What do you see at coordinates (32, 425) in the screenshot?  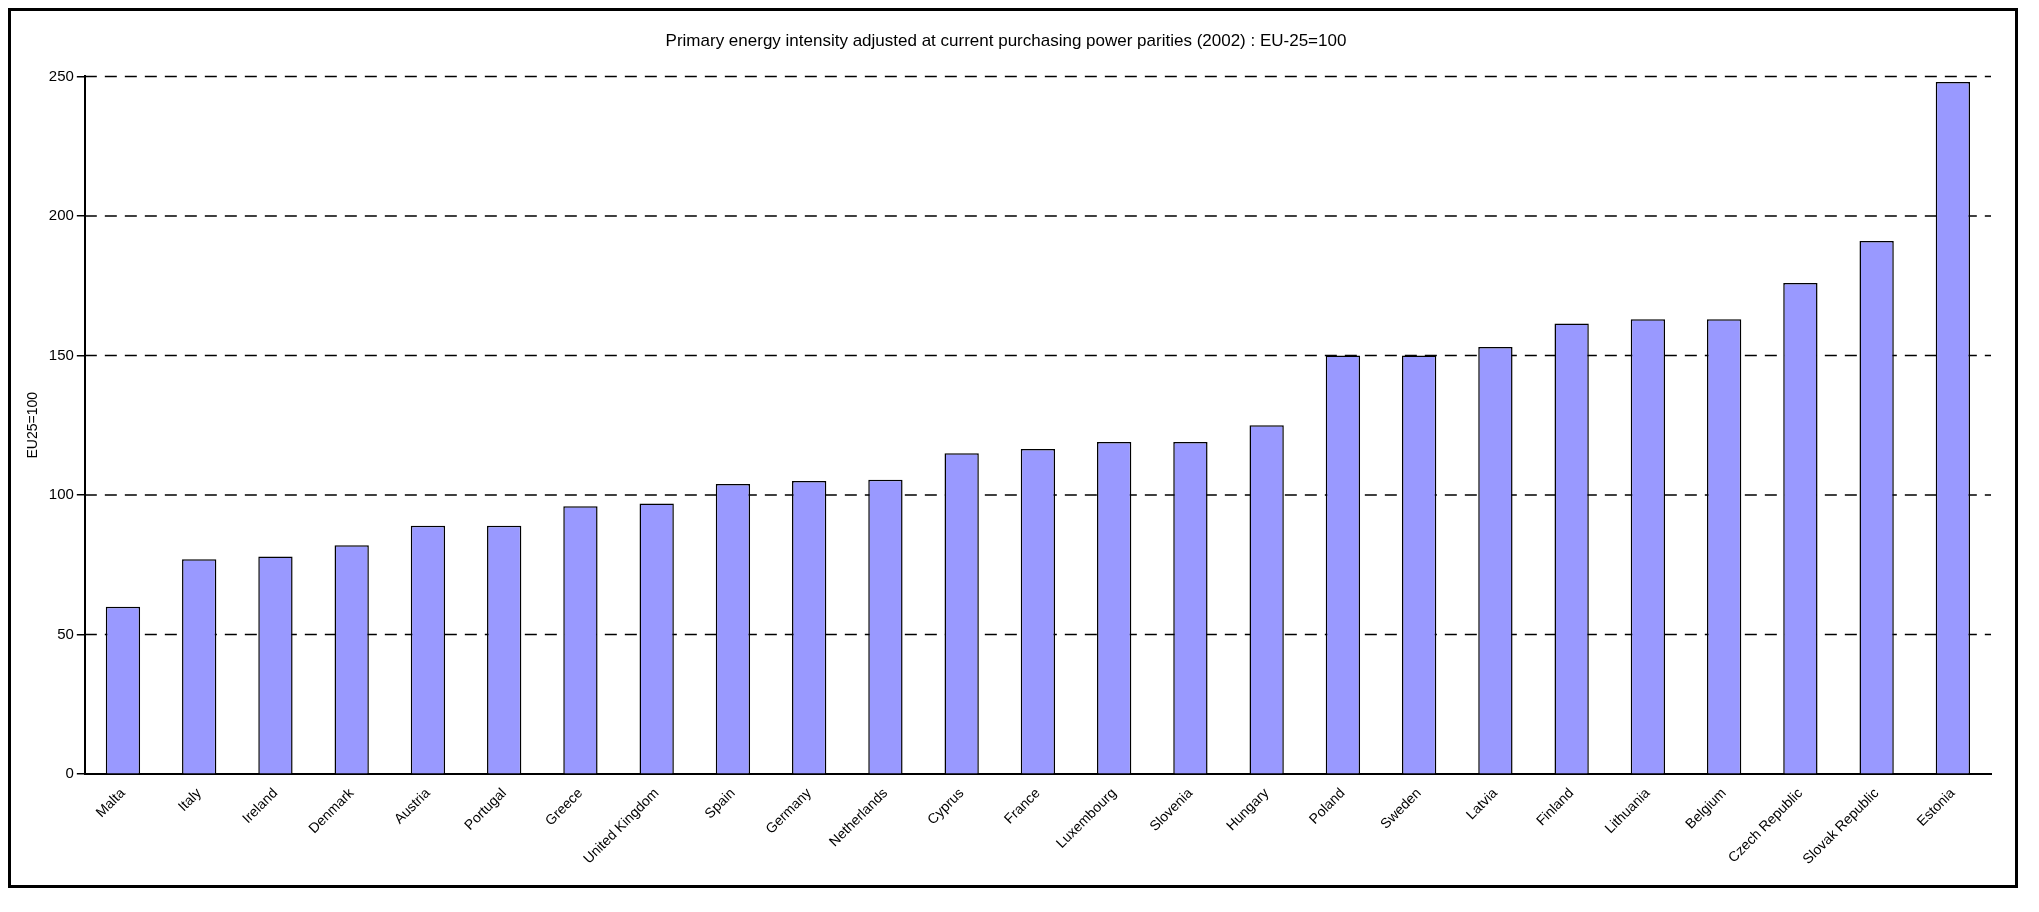 I see `y-axis-title: EU25=100` at bounding box center [32, 425].